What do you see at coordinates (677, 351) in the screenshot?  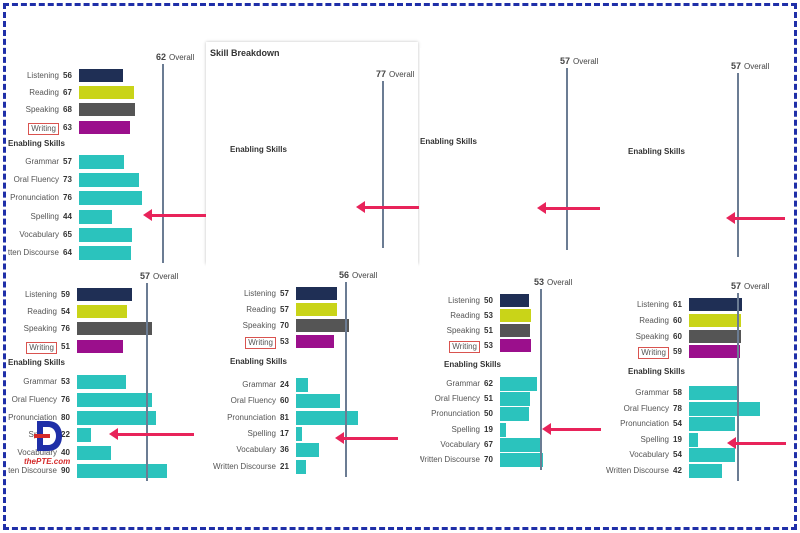 I see `skill-score-writing: 59` at bounding box center [677, 351].